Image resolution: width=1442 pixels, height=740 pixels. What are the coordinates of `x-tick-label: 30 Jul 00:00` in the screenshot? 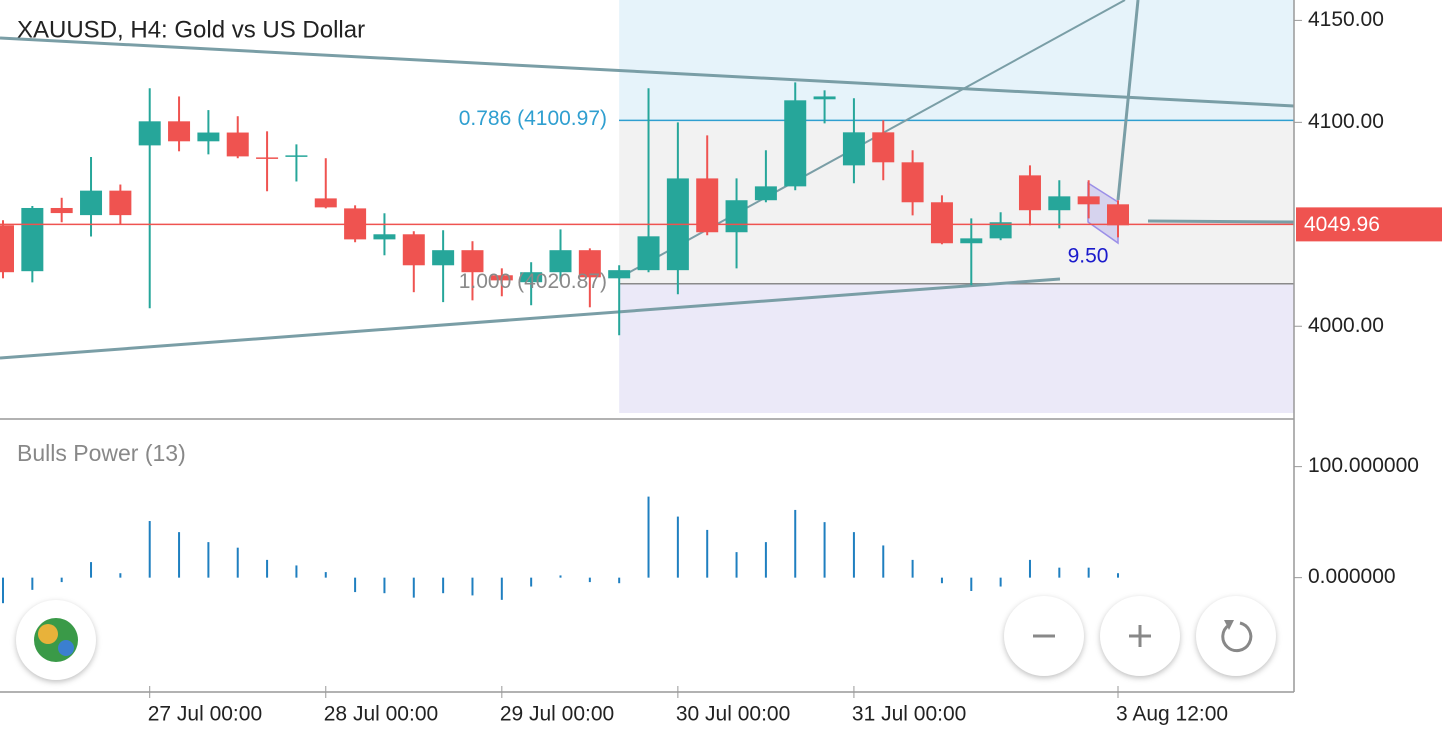 It's located at (733, 714).